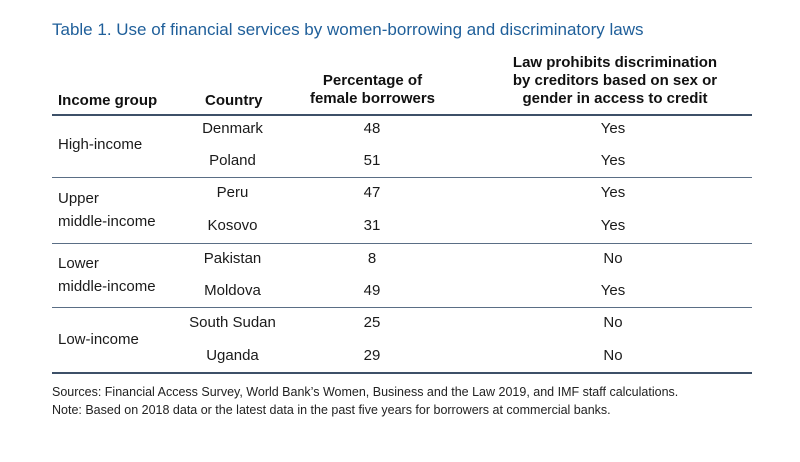 The height and width of the screenshot is (462, 800). Describe the element at coordinates (615, 62) in the screenshot. I see `header-law-line1: Law prohibits discrimination` at that location.